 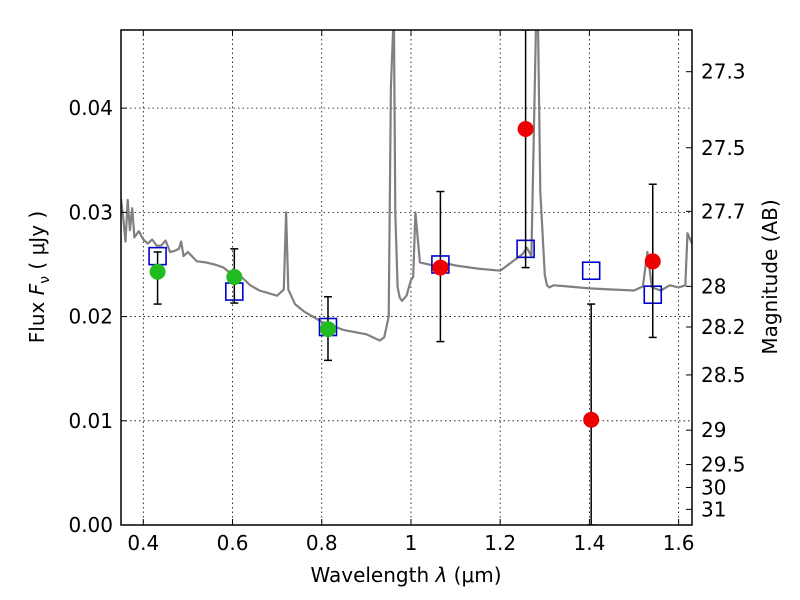 What do you see at coordinates (713, 286) in the screenshot?
I see `magnitude-tick-label: 28` at bounding box center [713, 286].